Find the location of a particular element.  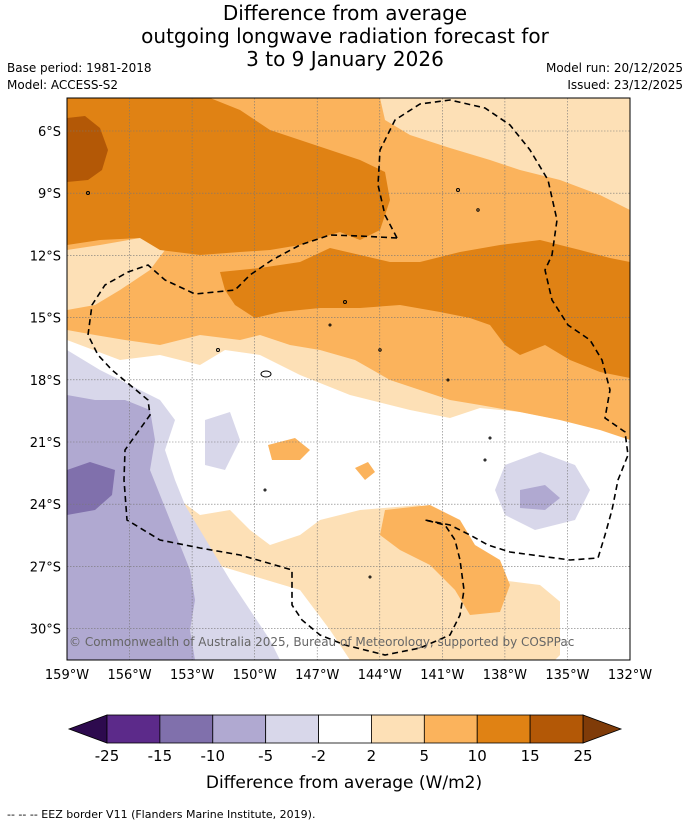

latitude-label: 15°S is located at coordinates (45, 319).